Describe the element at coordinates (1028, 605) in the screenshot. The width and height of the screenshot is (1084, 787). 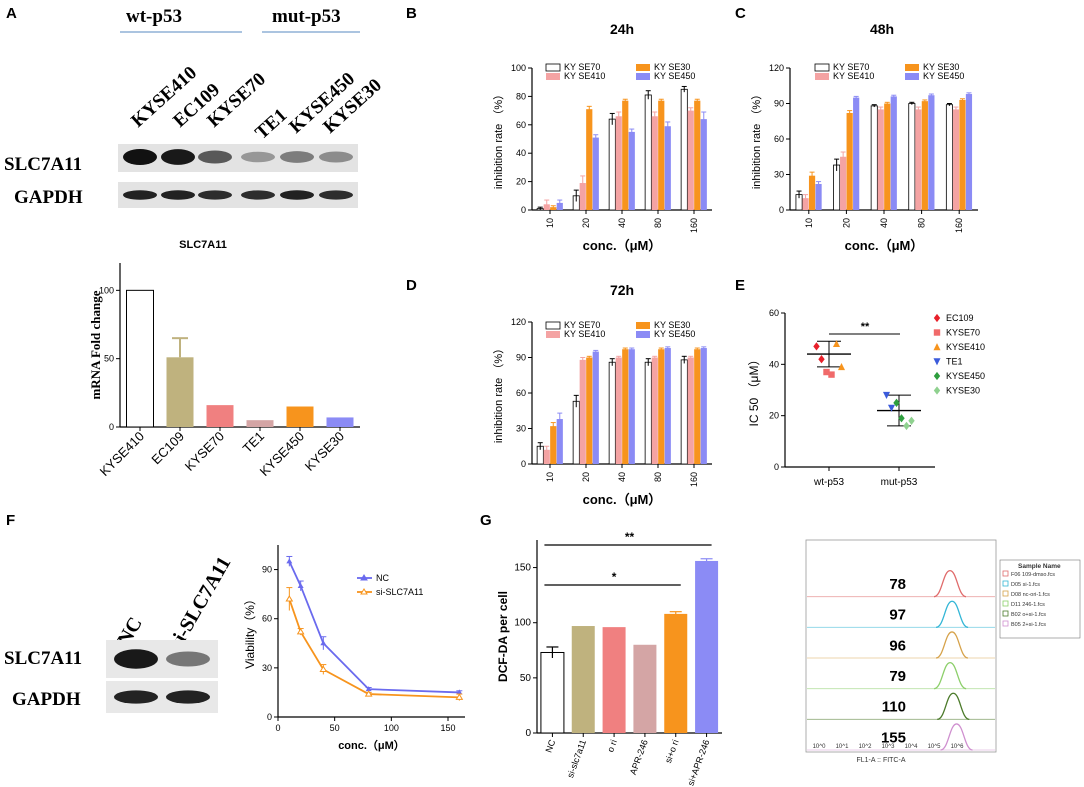
I see `legend-label: D11 246-1.fcs` at that location.